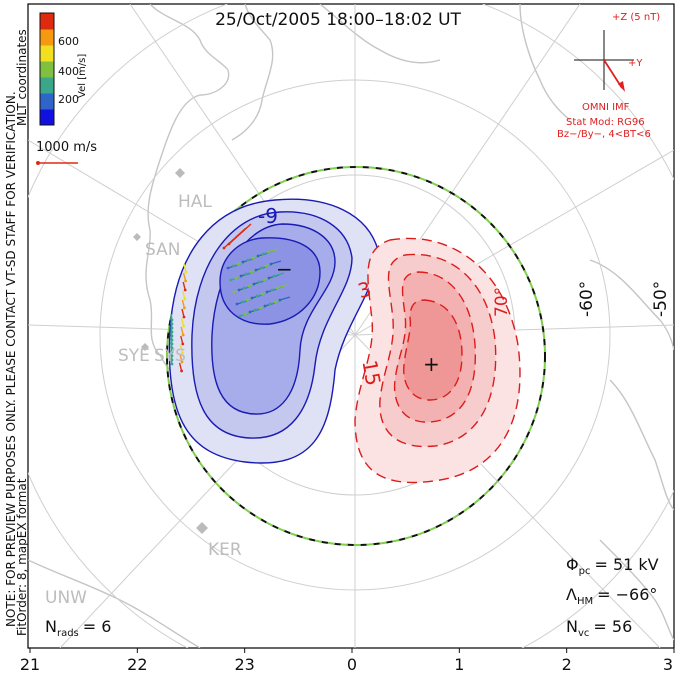 The height and width of the screenshot is (674, 680). Describe the element at coordinates (661, 299) in the screenshot. I see `lat-label-50: -50°` at that location.